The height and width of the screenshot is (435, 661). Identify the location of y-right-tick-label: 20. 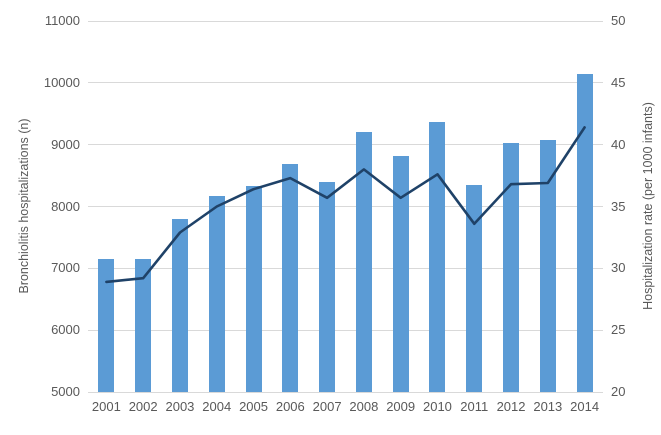
(618, 391).